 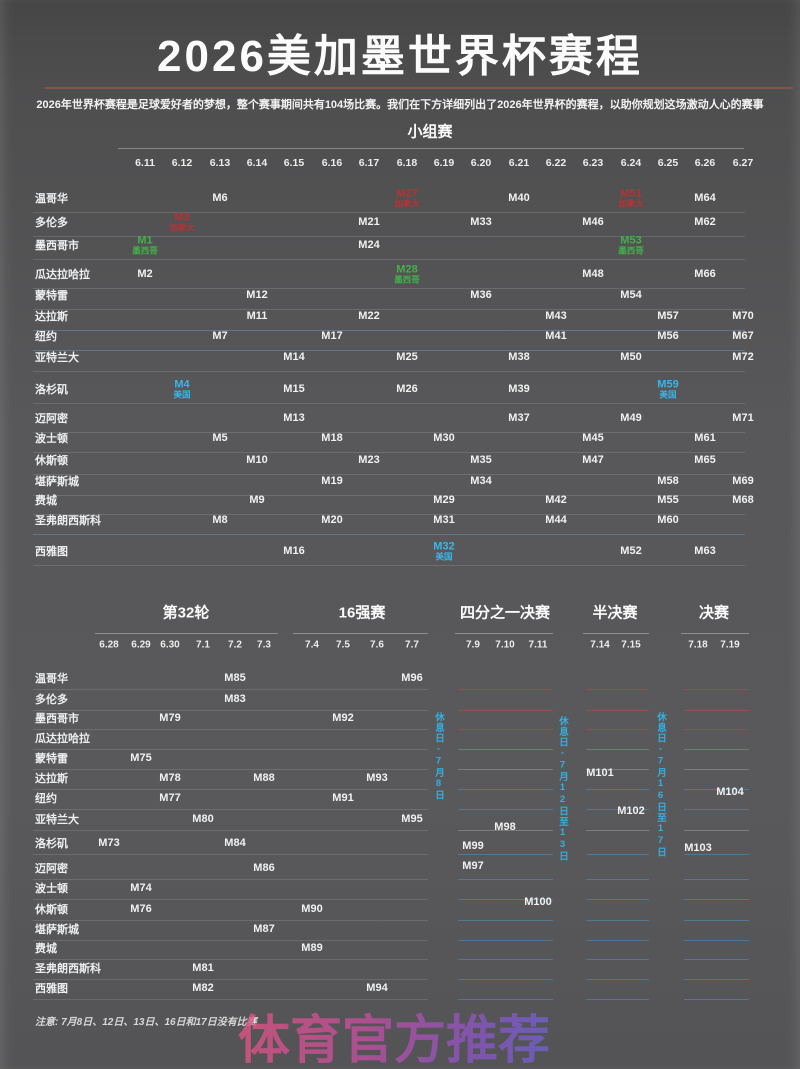 I want to click on match-label: M6, so click(x=219, y=198).